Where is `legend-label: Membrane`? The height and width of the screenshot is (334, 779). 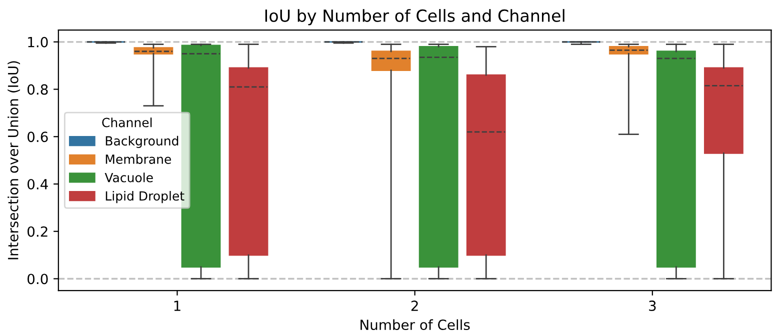
legend-label: Membrane is located at coordinates (139, 159).